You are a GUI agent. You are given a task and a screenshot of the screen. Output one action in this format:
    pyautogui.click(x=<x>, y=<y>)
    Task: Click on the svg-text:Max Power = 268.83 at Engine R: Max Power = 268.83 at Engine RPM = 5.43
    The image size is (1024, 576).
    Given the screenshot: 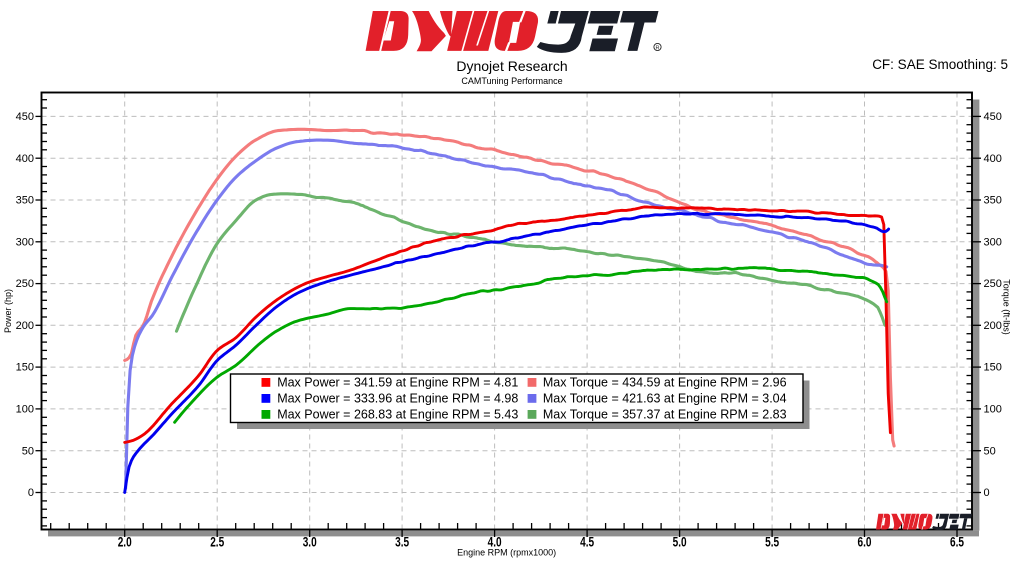 What is the action you would take?
    pyautogui.click(x=397, y=414)
    